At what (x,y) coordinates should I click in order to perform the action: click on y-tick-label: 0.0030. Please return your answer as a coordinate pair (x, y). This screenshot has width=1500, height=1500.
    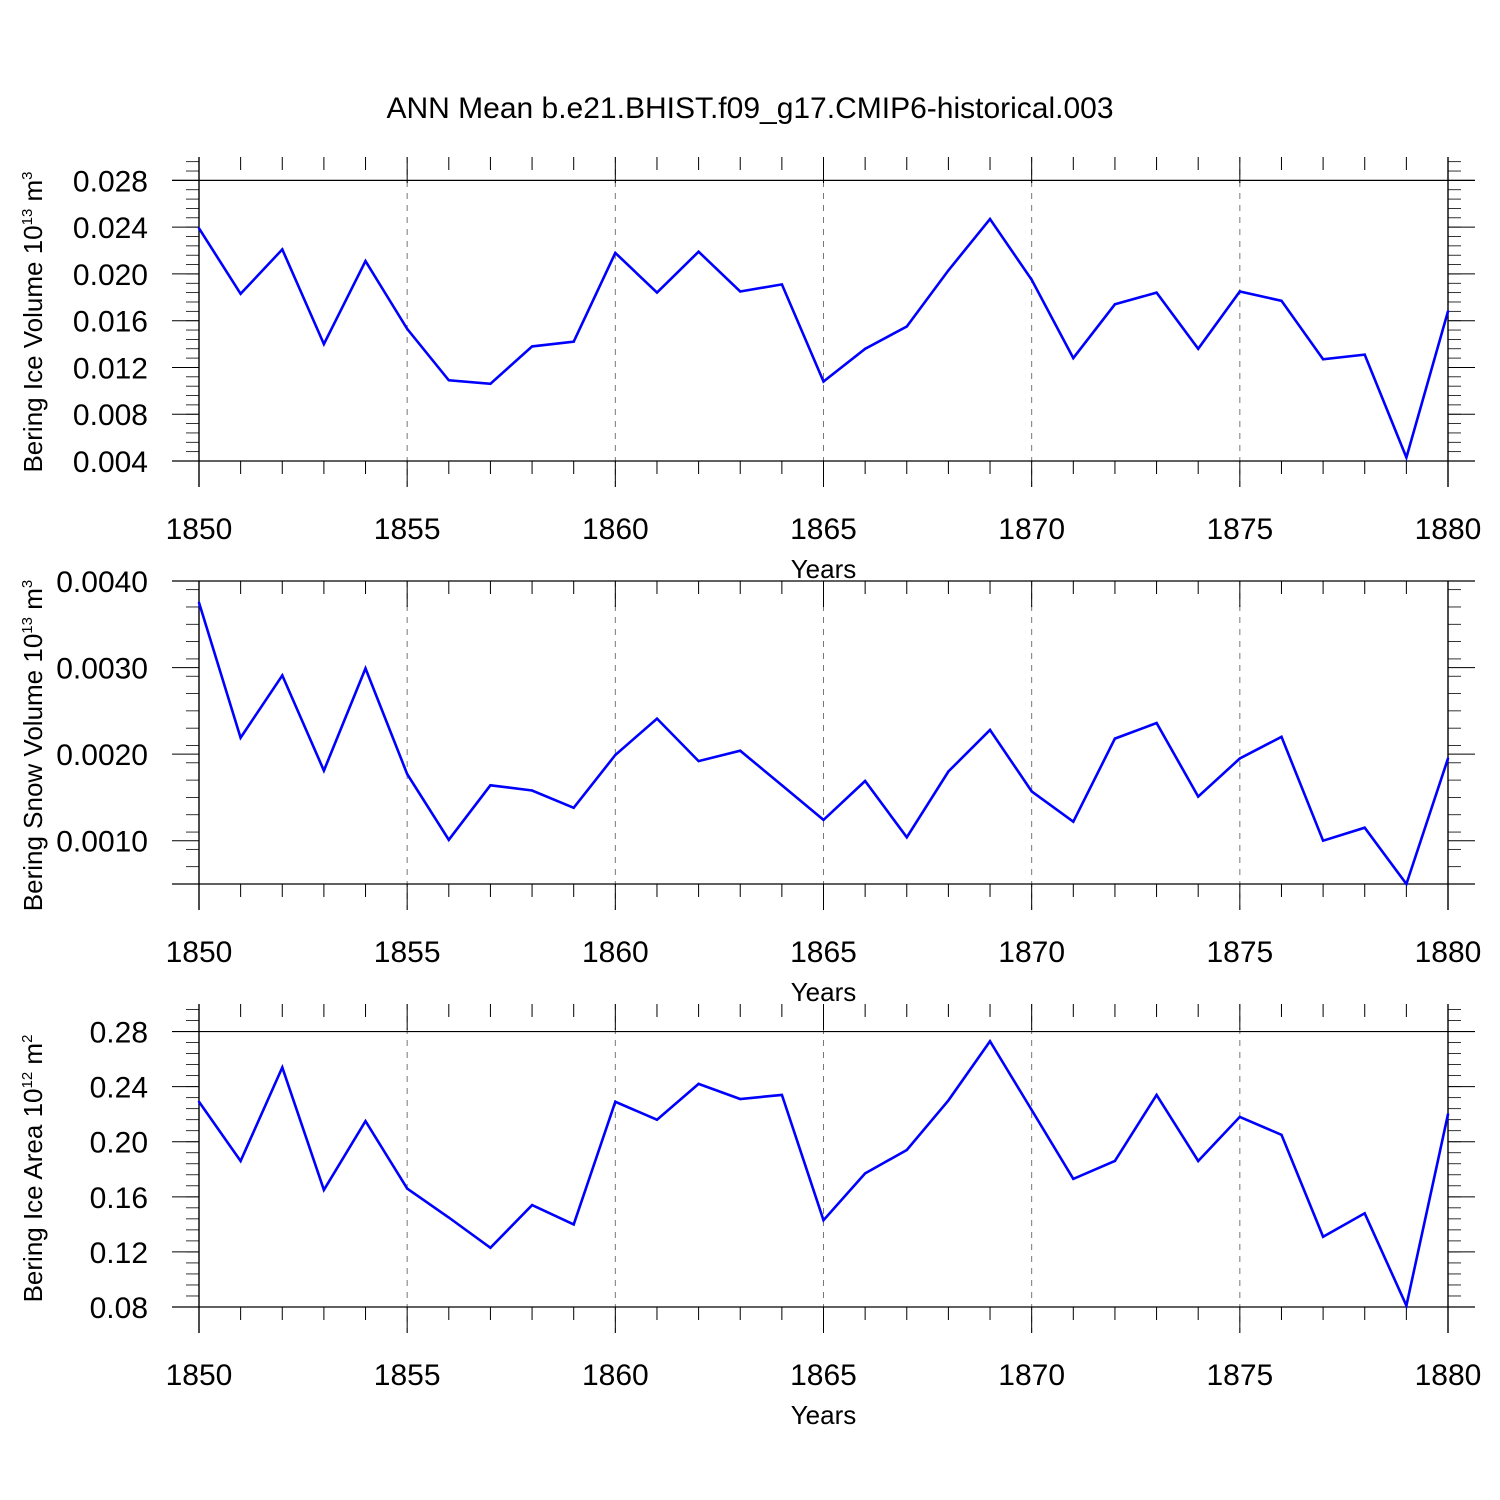
    Looking at the image, I should click on (102, 669).